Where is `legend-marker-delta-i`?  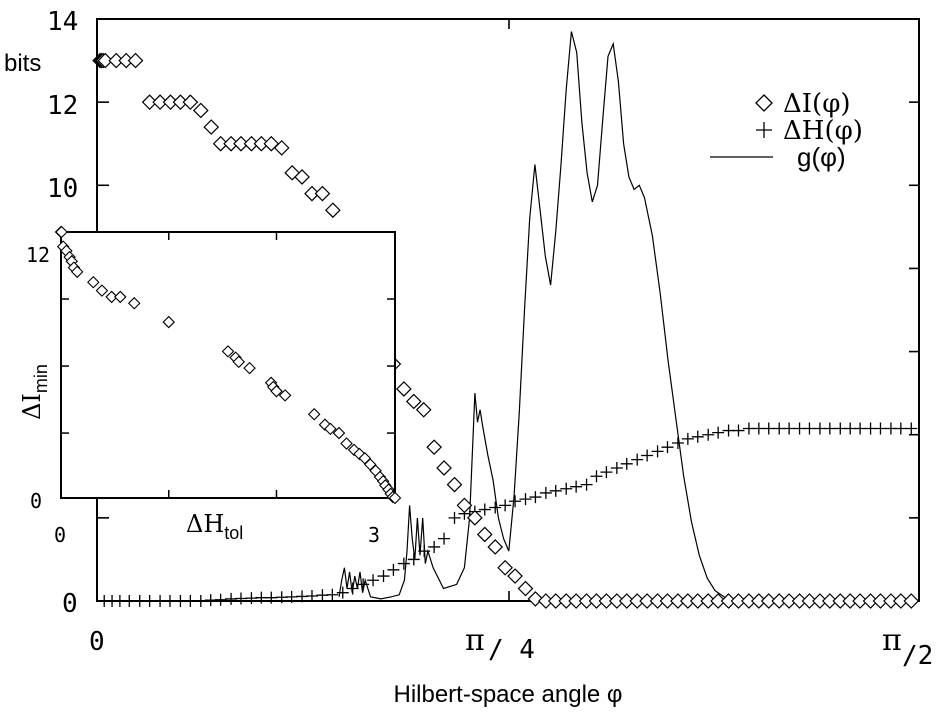 legend-marker-delta-i is located at coordinates (764, 103).